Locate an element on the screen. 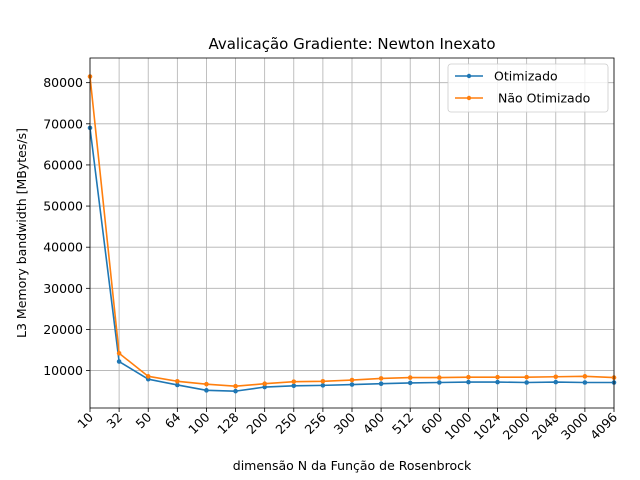 This screenshot has width=640, height=480. y-tick-label: 50000 is located at coordinates (63, 206).